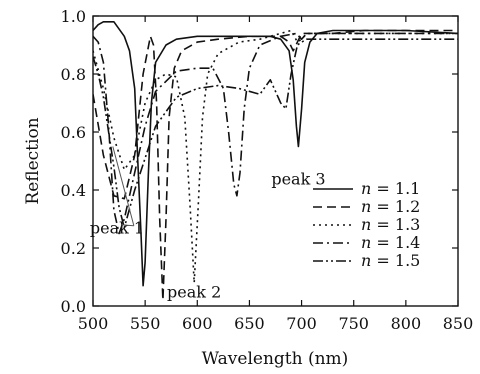  Describe the element at coordinates (390, 242) in the screenshot. I see `legend-entry-4: n = 1.4` at that location.